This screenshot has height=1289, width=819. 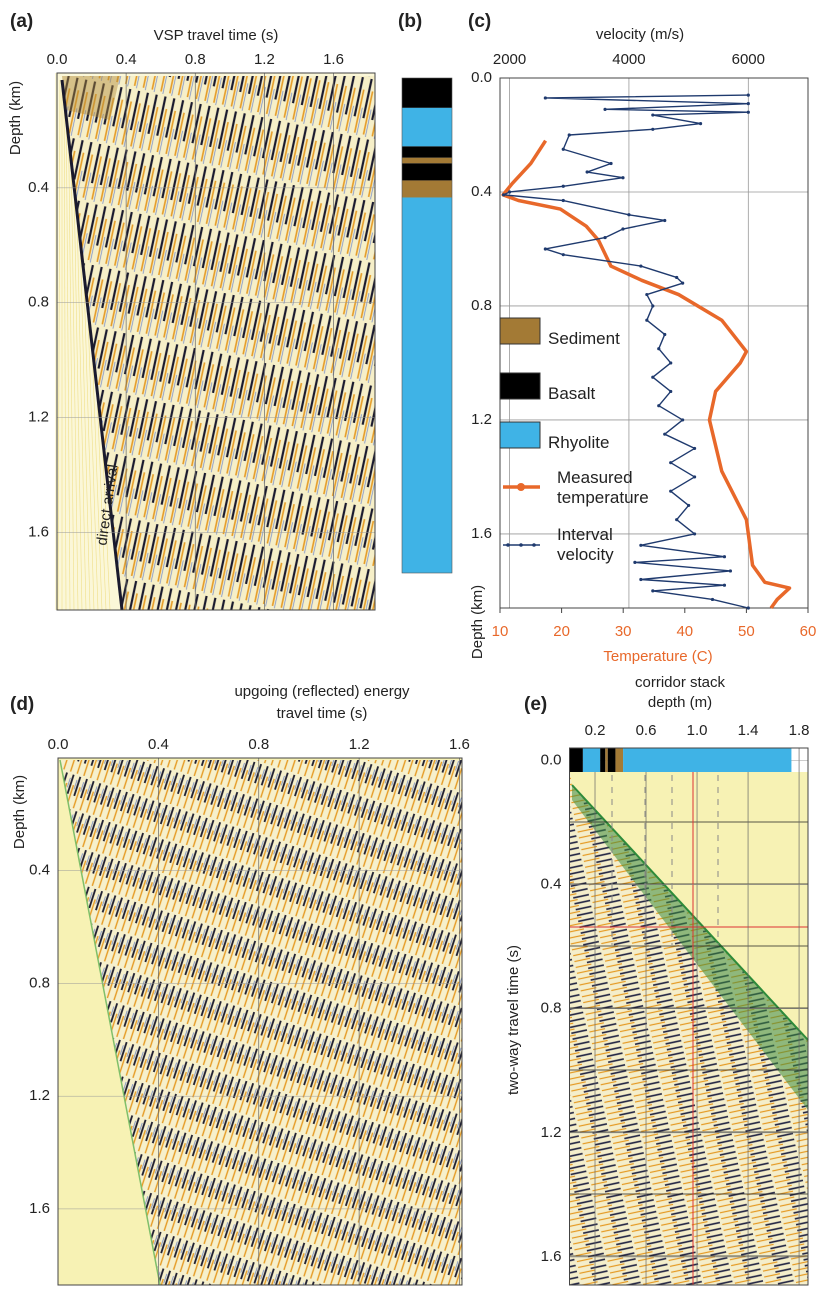 I want to click on legend-label: Sediment, so click(x=584, y=338).